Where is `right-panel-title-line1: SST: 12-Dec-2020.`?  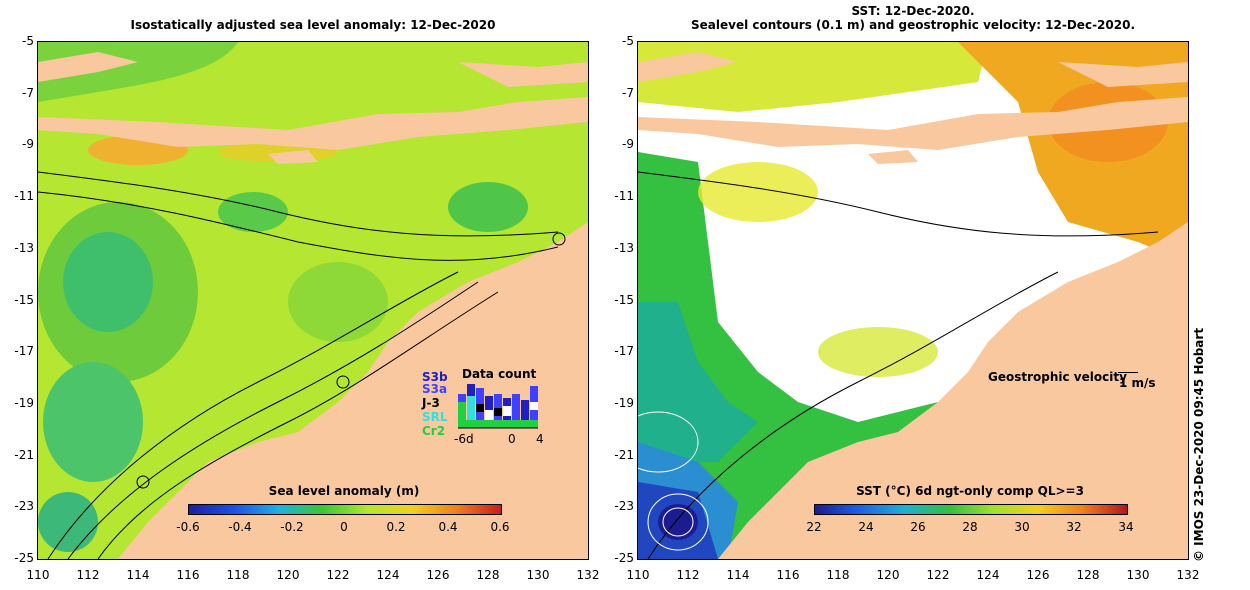 right-panel-title-line1: SST: 12-Dec-2020. is located at coordinates (913, 11).